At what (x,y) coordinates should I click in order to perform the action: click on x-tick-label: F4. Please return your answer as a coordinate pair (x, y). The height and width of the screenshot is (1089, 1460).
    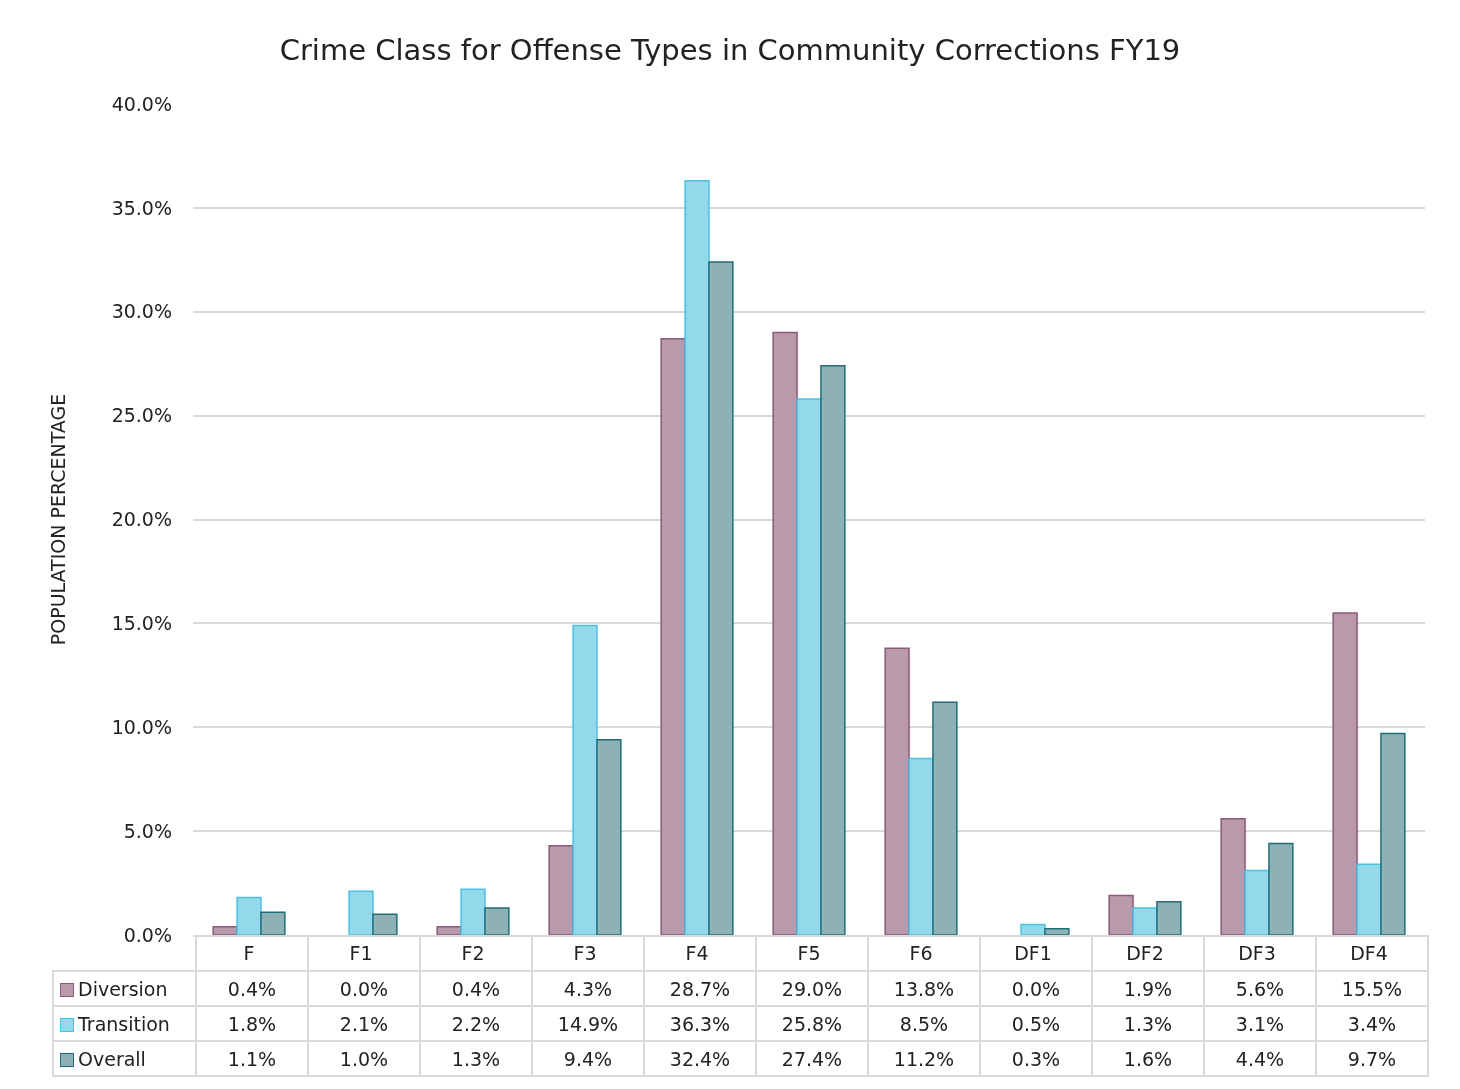
    Looking at the image, I should click on (697, 952).